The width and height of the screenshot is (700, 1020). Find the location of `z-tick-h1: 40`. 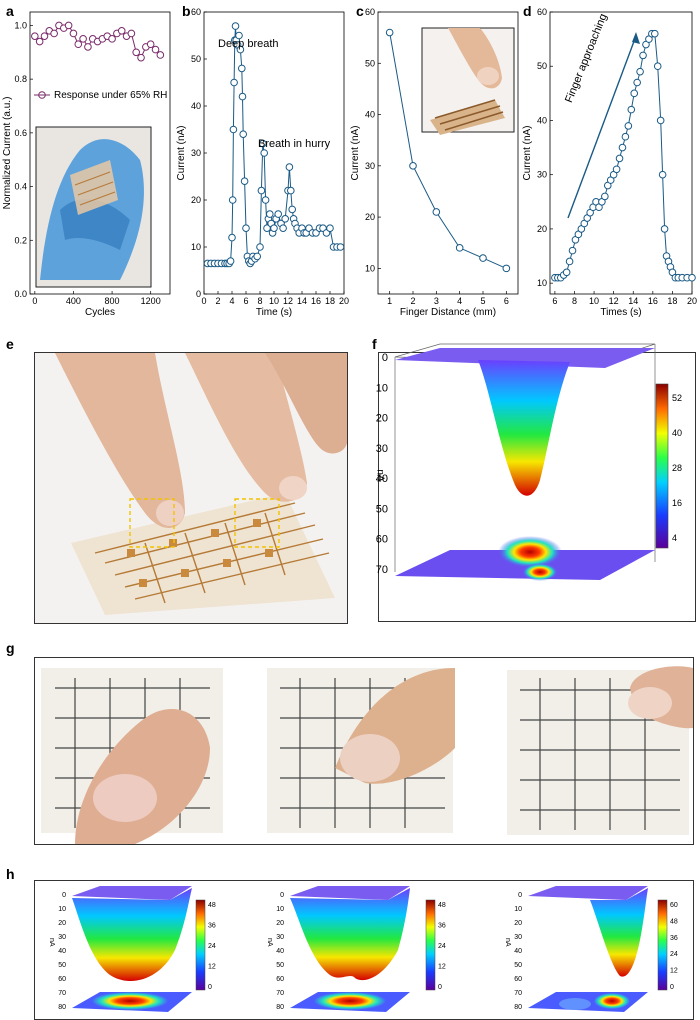

z-tick-h1: 40 is located at coordinates (62, 951).